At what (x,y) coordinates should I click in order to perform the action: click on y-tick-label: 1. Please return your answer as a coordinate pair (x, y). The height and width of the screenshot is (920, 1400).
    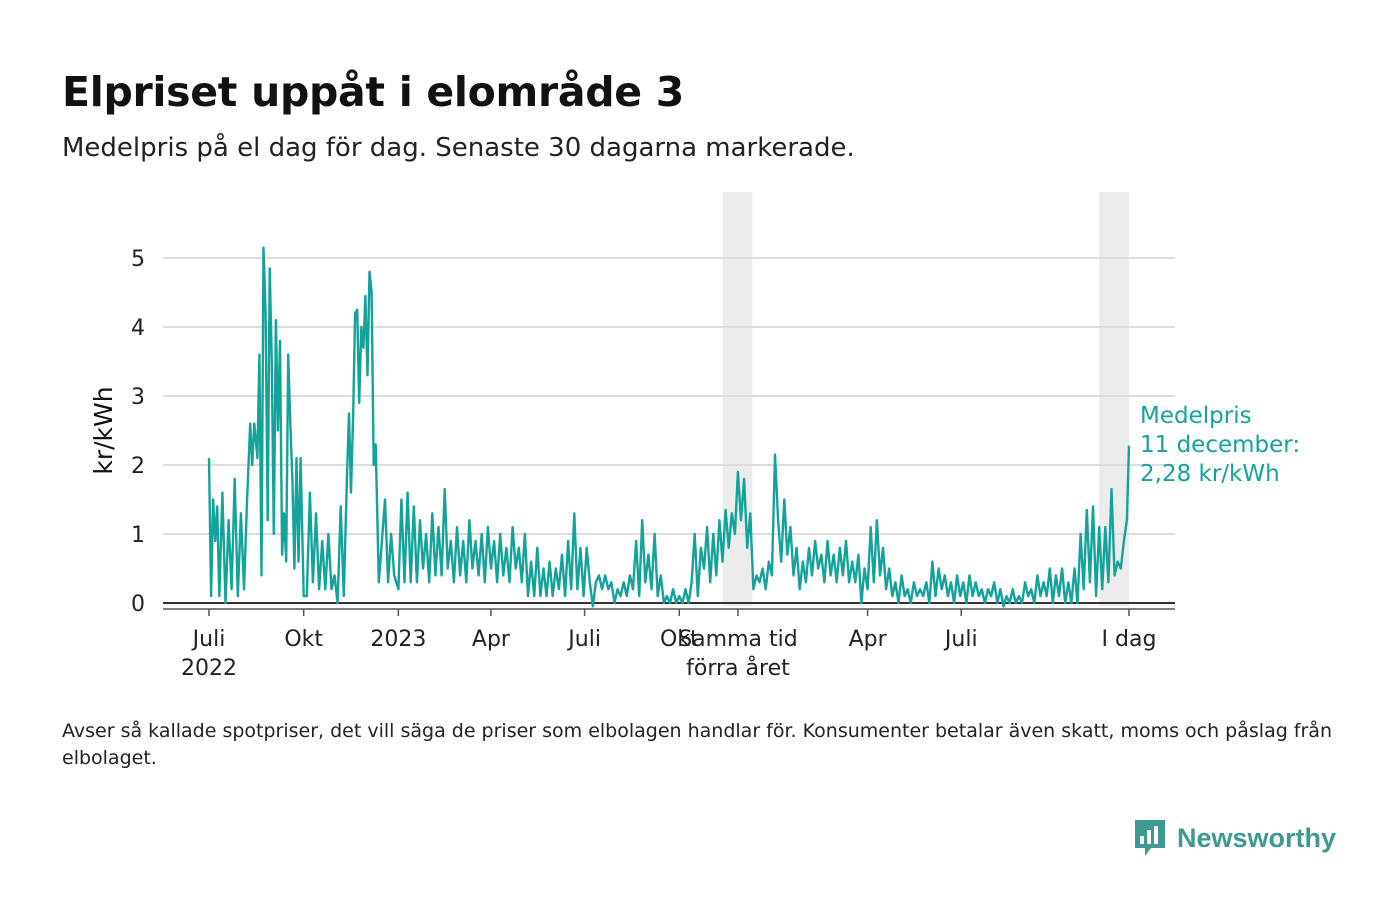
    Looking at the image, I should click on (138, 535).